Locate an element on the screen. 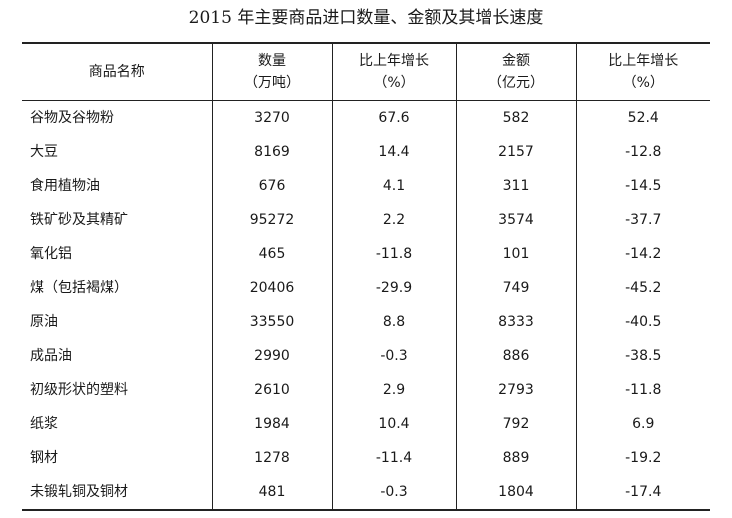  cell-amount-growth: -14.2 is located at coordinates (642, 254).